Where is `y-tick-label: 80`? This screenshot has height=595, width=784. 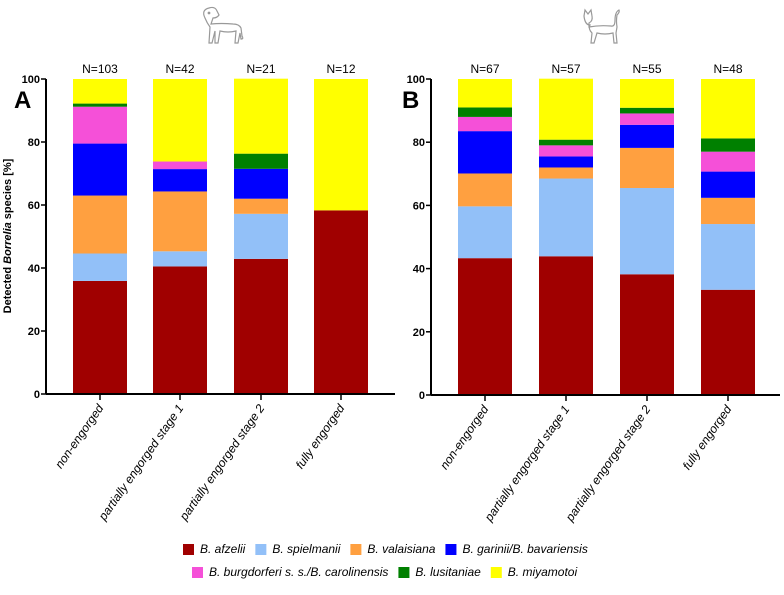
y-tick-label: 80 is located at coordinates (419, 143).